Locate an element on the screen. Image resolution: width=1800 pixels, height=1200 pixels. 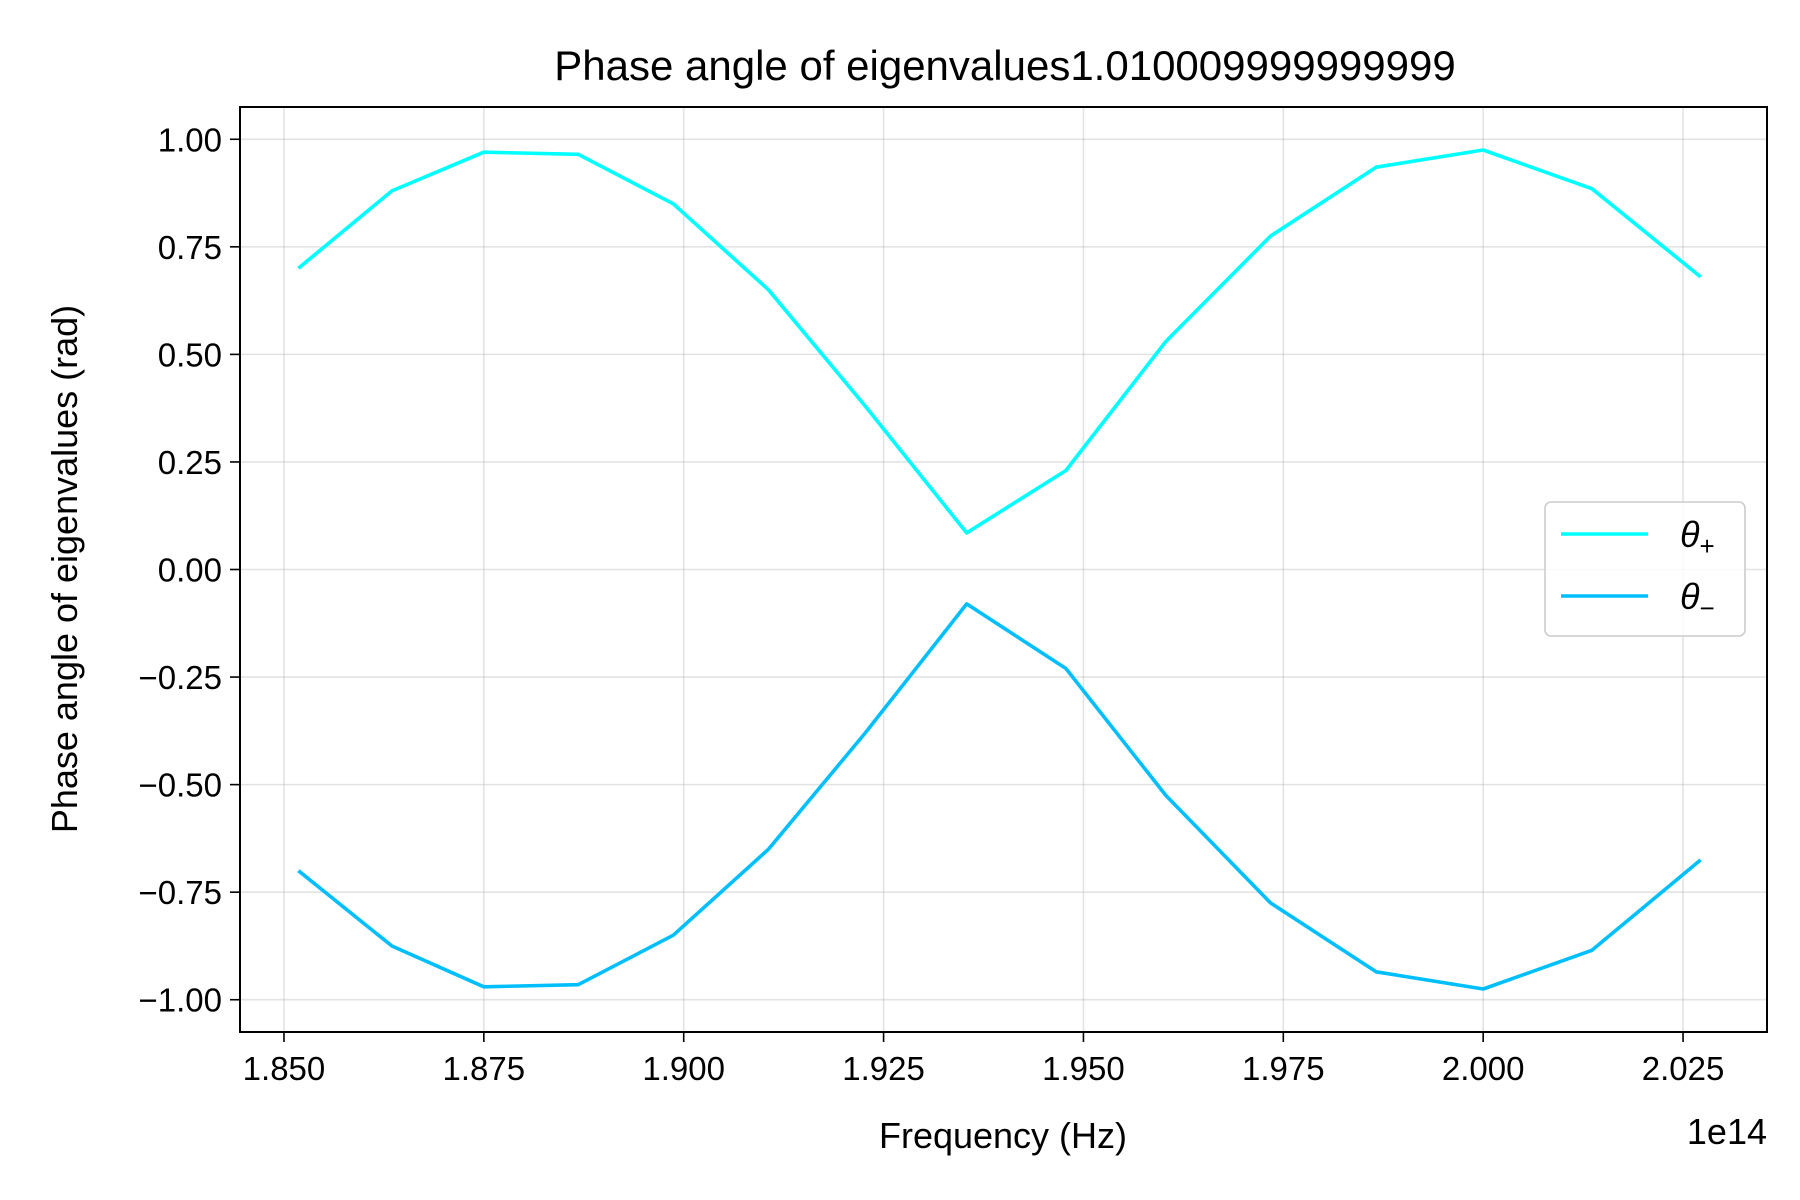
y-axis: 1.00 0.75 0.50 0.25 0.00 −0.25 −0.50 −0.75 −1.00 is located at coordinates (189, 570).